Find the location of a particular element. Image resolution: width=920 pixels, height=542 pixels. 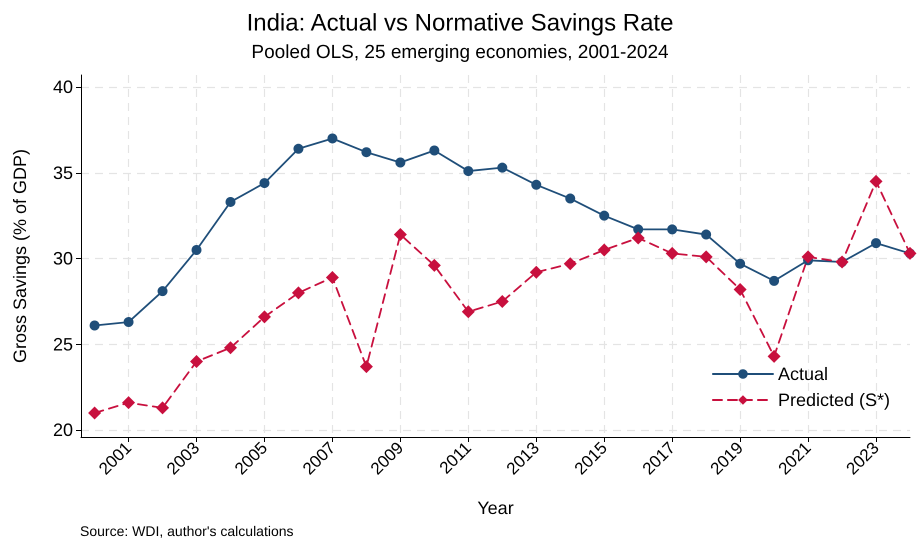

x-axis-title: Year is located at coordinates (495, 508).